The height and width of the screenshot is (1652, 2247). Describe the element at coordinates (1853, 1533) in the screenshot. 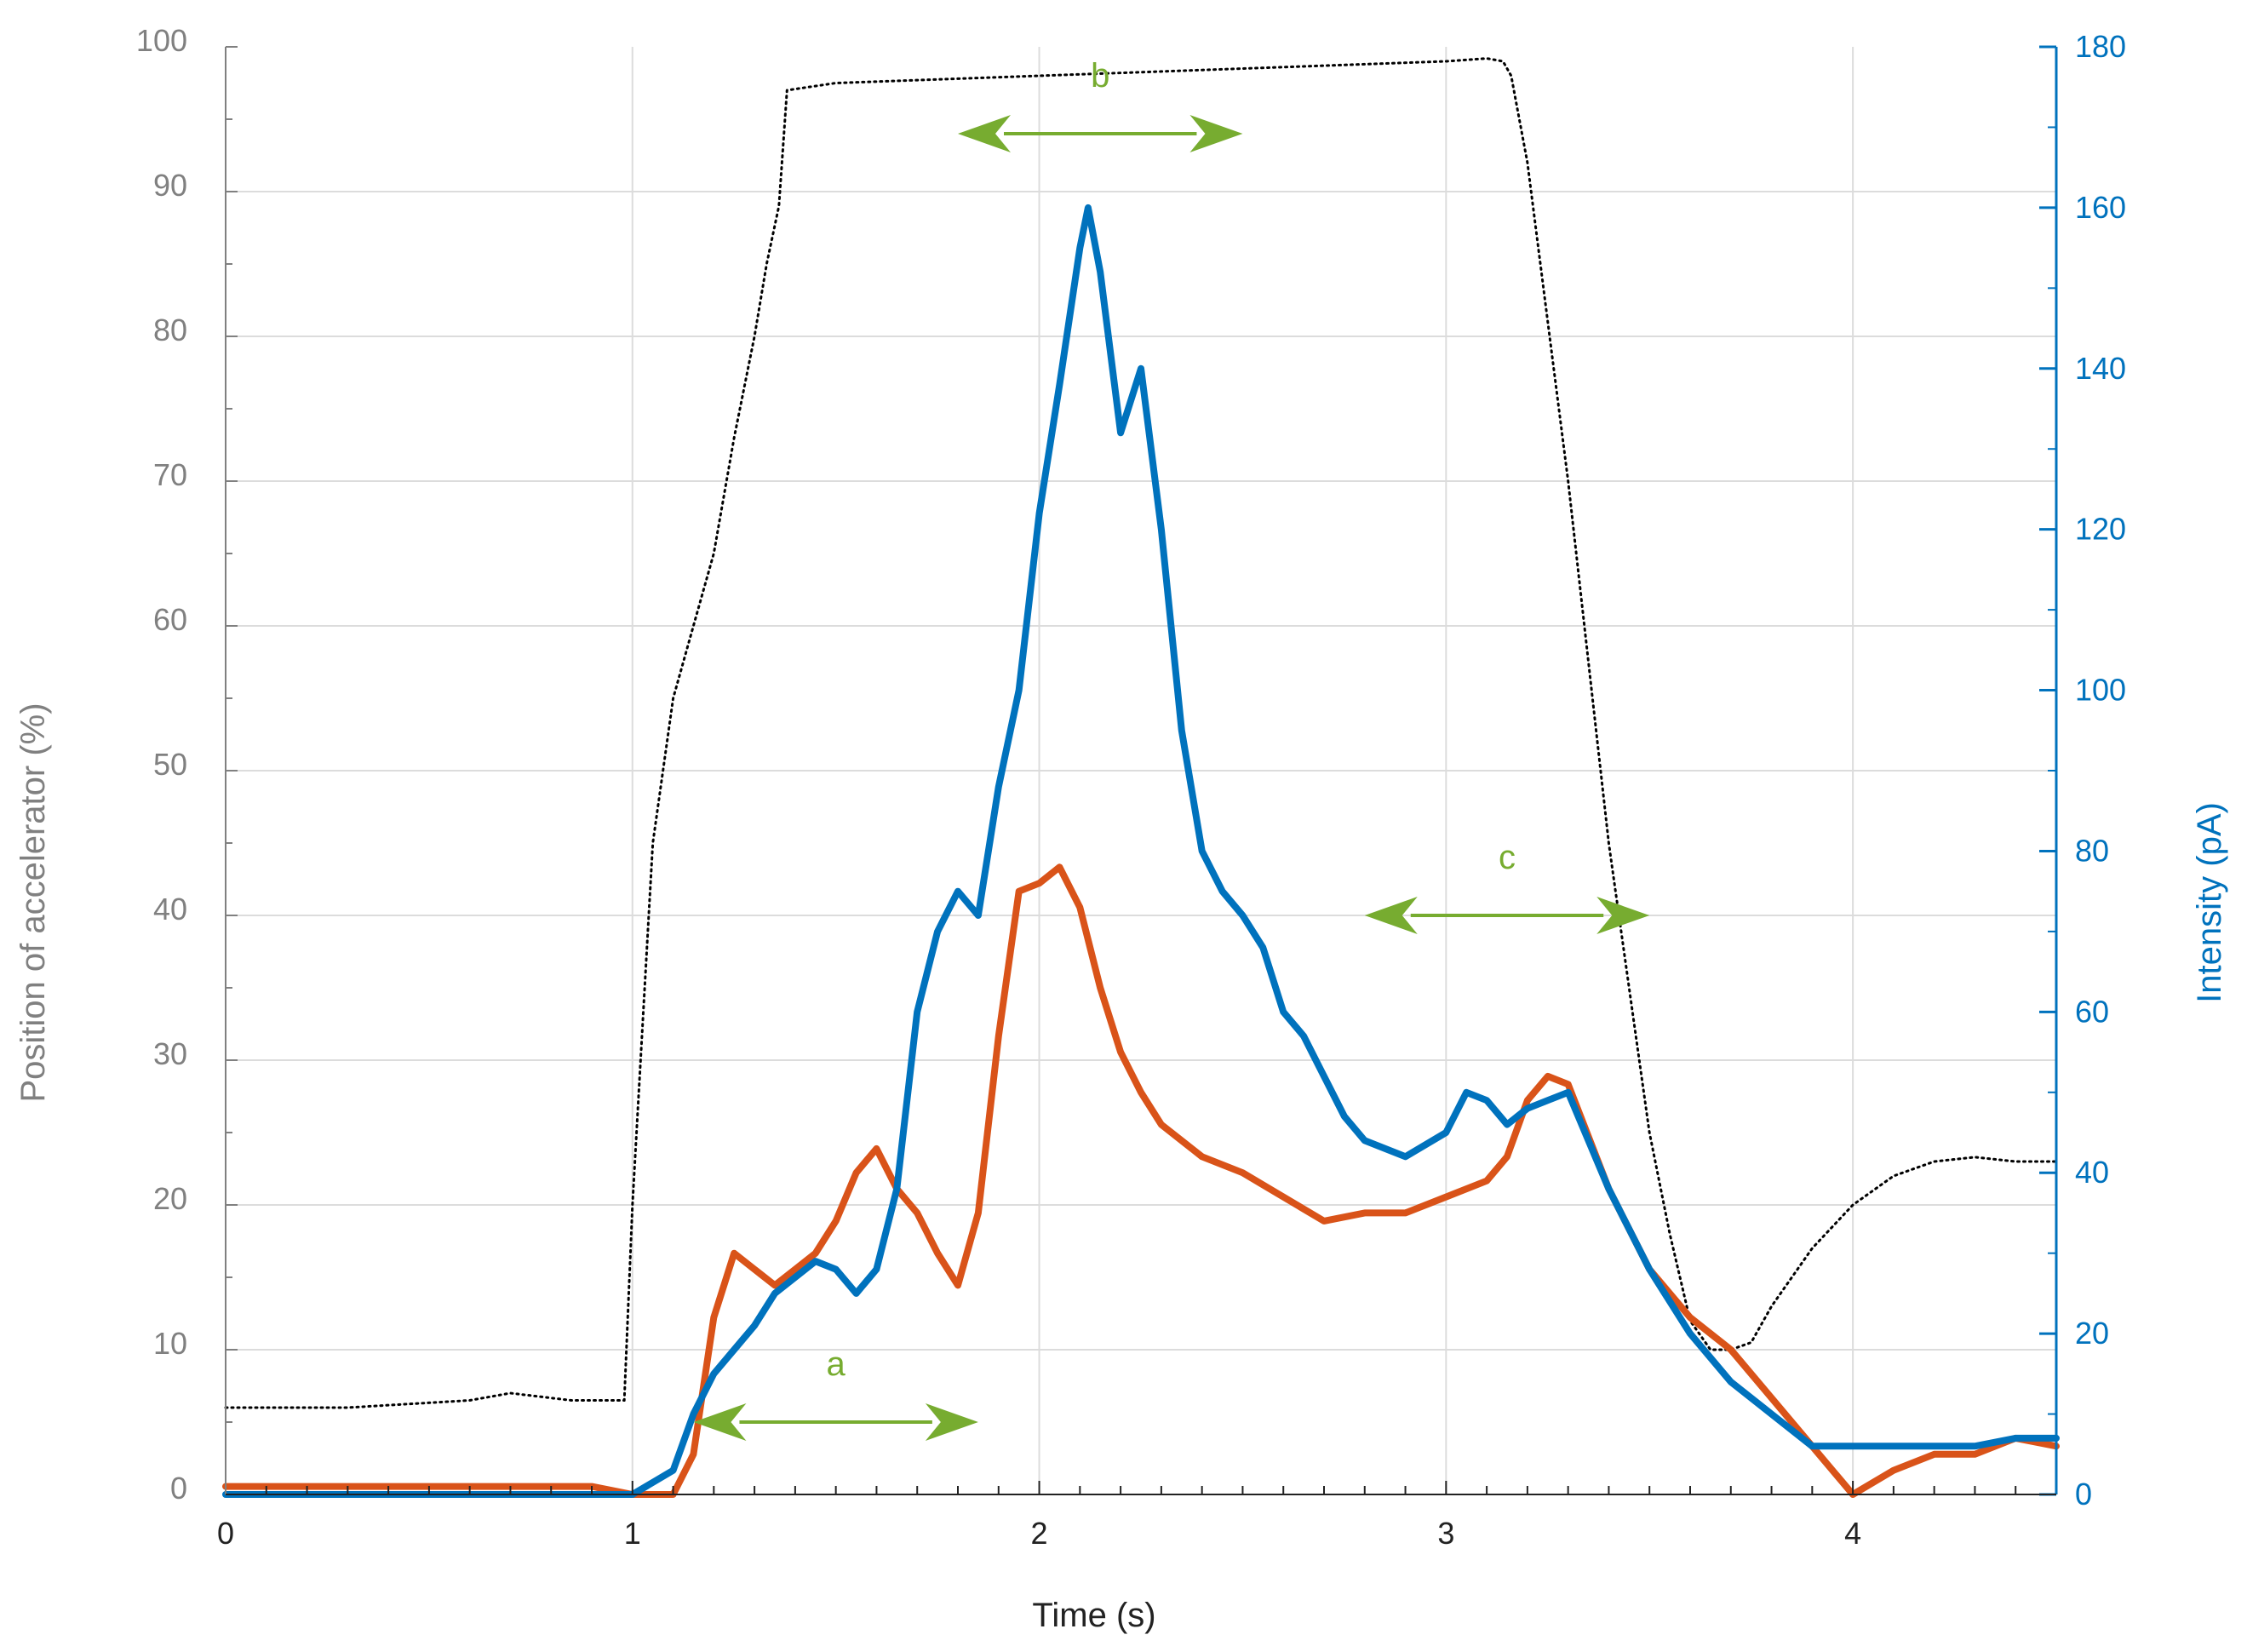

I see `x-tick-label: 4` at that location.